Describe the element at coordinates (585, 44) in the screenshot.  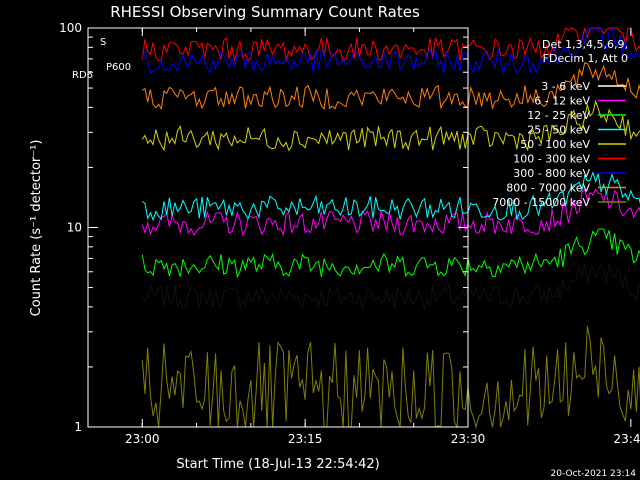
I see `legend-header: Det 1,3,4,5,6,9,` at that location.